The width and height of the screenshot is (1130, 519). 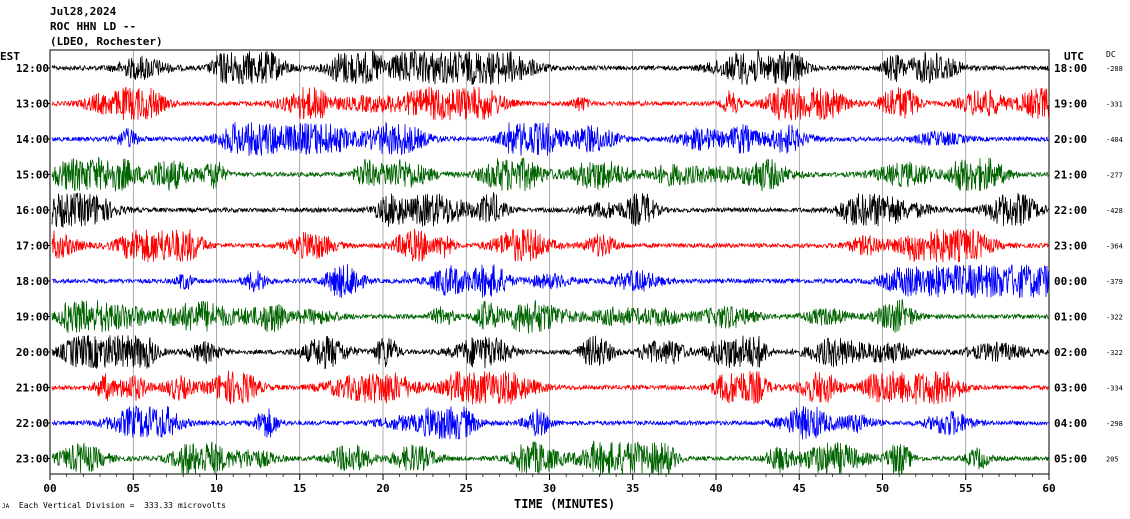 What do you see at coordinates (1114, 424) in the screenshot?
I see `dc-offset-label: -298` at bounding box center [1114, 424].